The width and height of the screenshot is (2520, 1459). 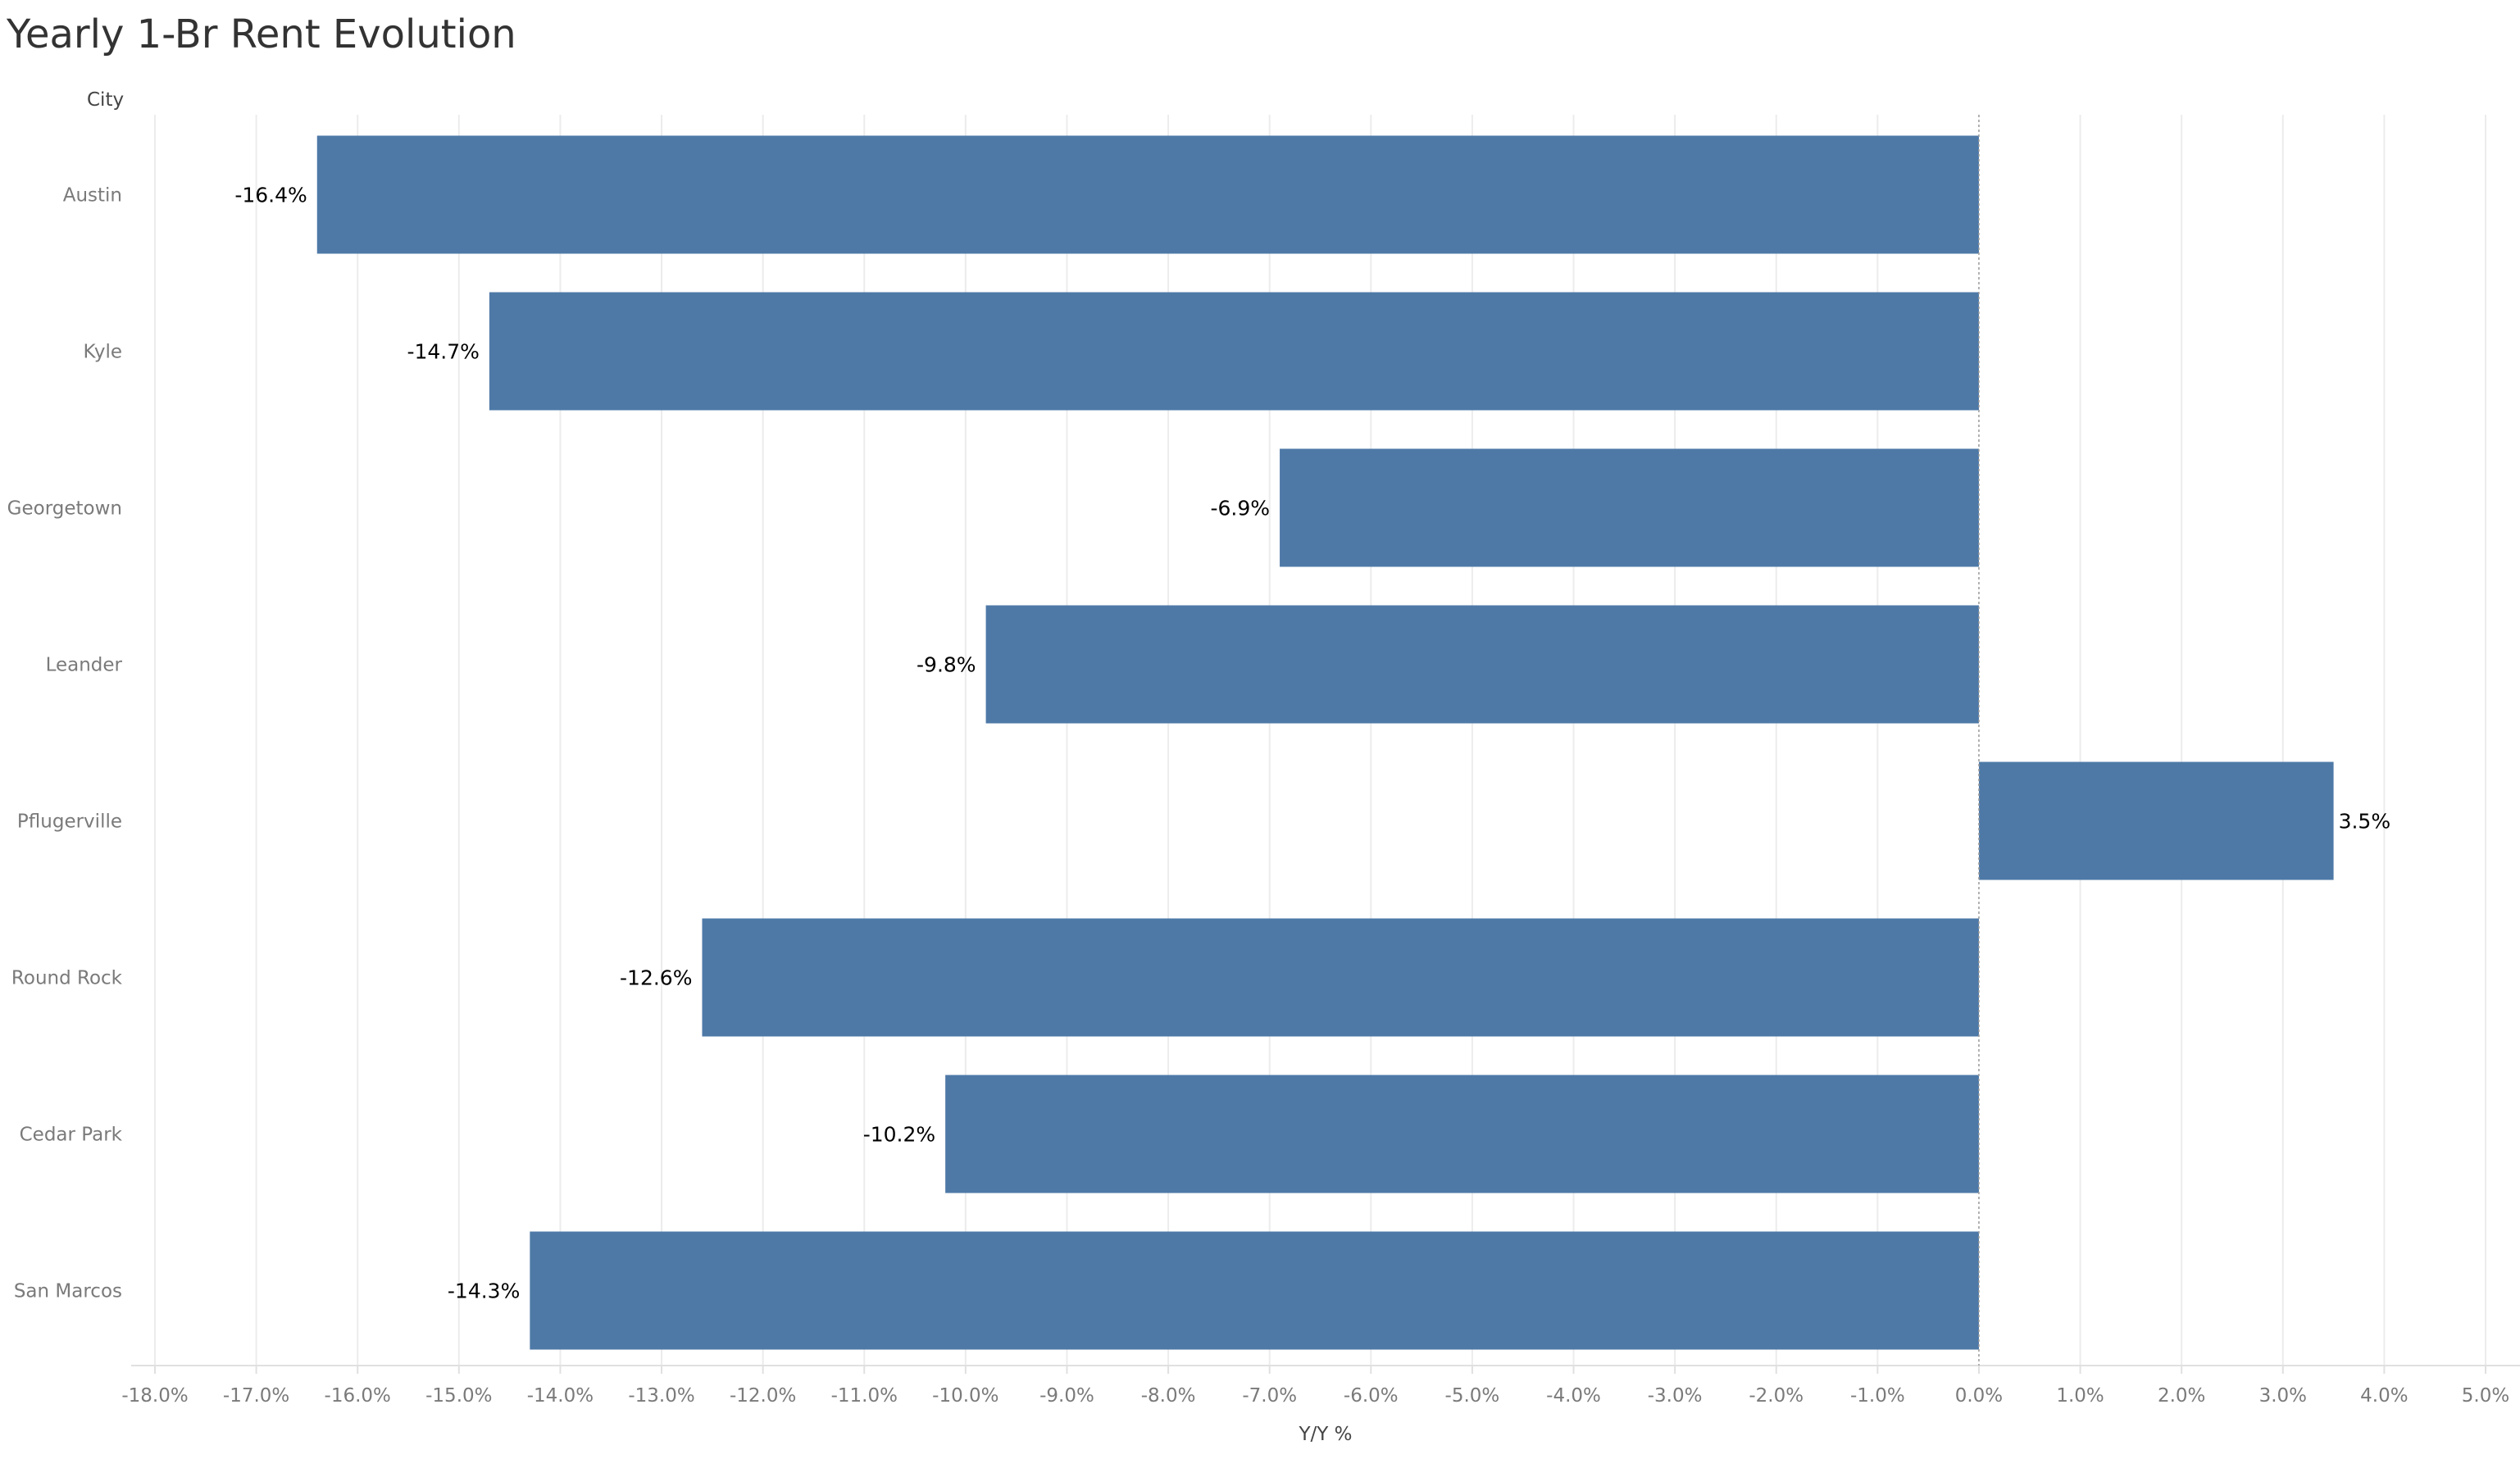 I want to click on x-tick-label: -2.0%, so click(x=1776, y=1396).